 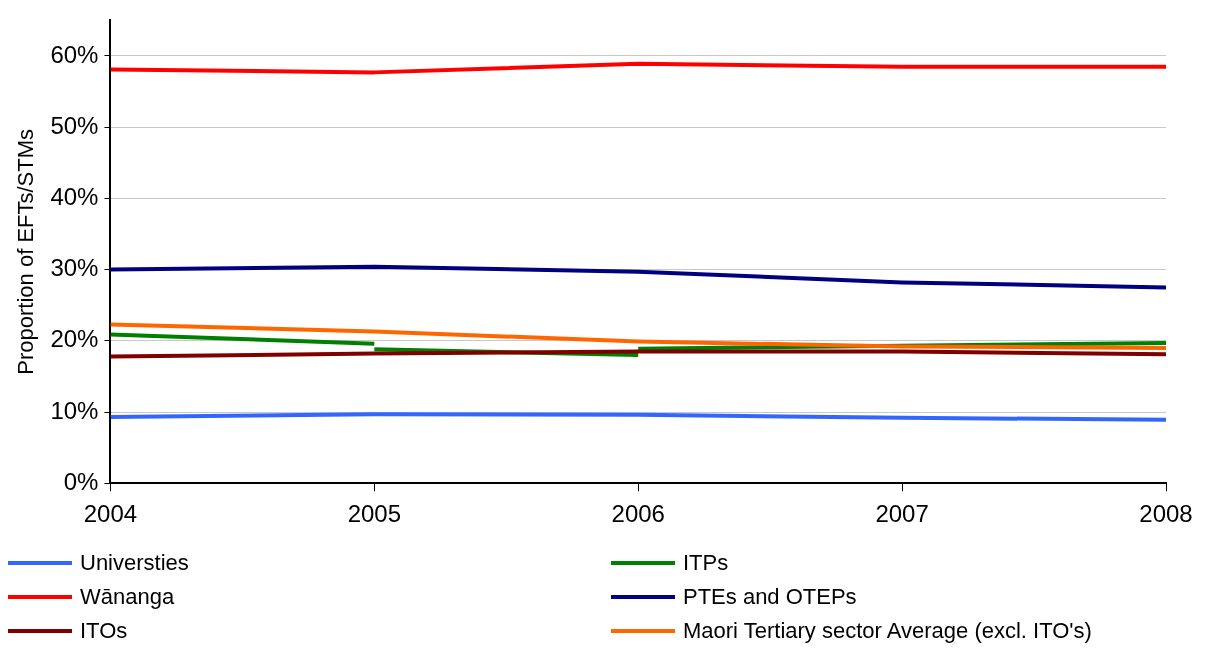 I want to click on legend-label: Wānanga, so click(x=127, y=597).